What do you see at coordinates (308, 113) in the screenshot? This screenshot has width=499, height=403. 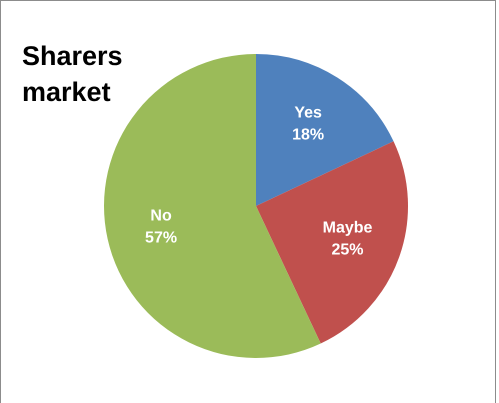 I see `slice-label: Yes` at bounding box center [308, 113].